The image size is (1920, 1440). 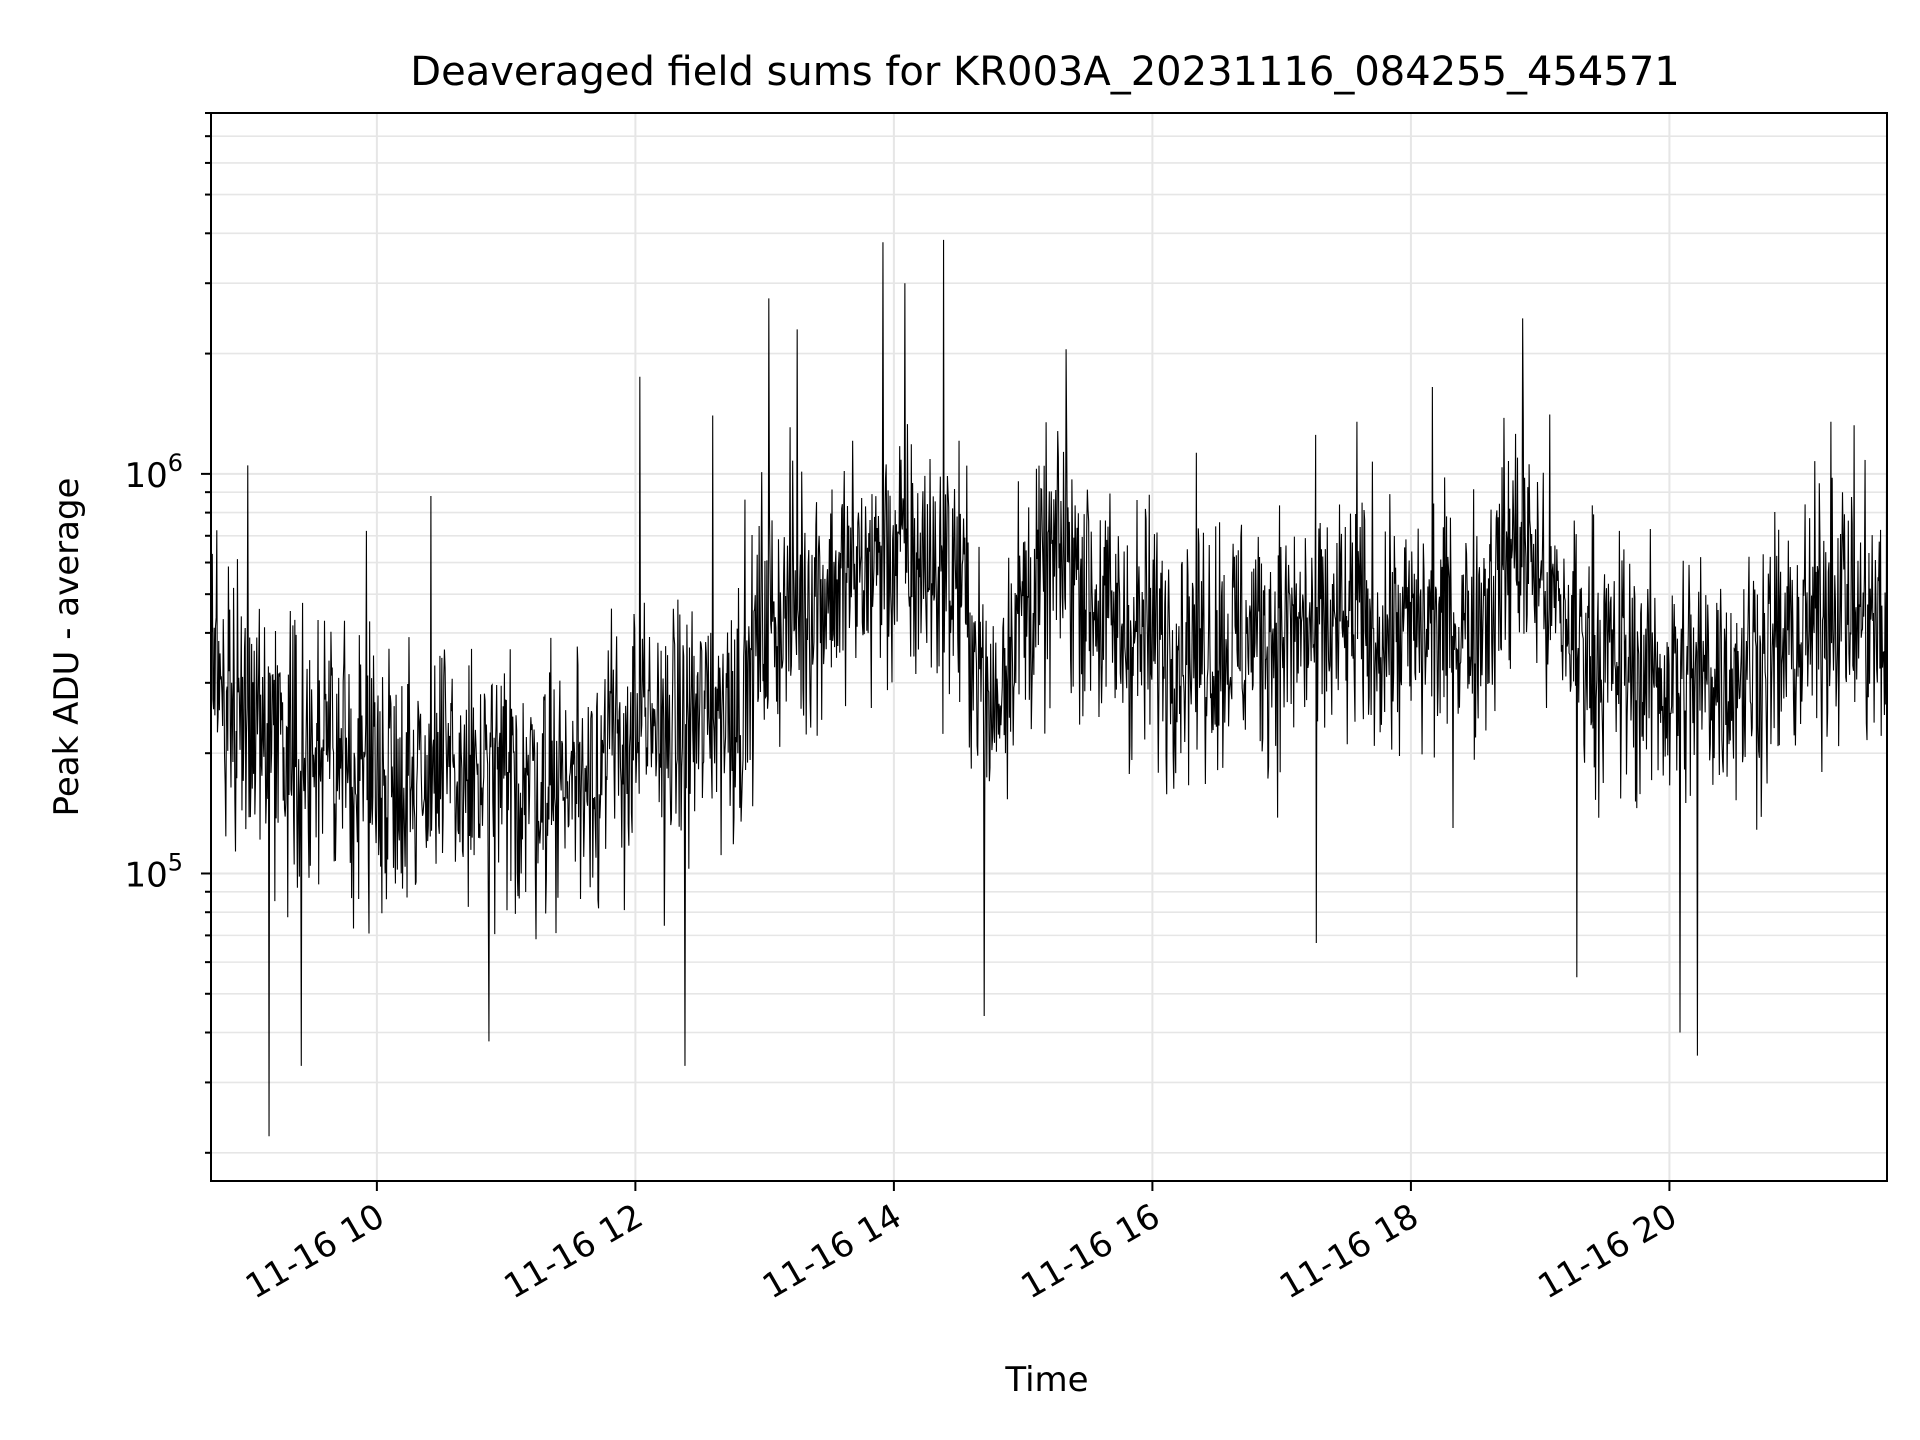 I want to click on y-axis: 10⁵ 10⁶, so click(x=167, y=633).